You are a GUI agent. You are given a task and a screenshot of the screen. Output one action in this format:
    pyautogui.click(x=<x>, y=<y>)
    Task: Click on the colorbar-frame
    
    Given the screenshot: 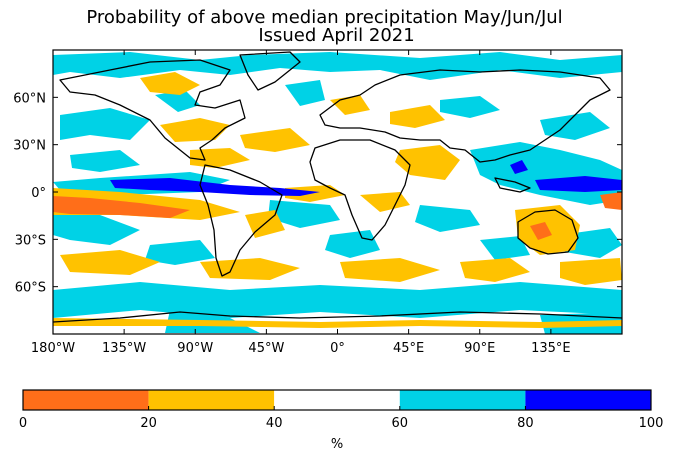 What is the action you would take?
    pyautogui.click(x=337, y=400)
    